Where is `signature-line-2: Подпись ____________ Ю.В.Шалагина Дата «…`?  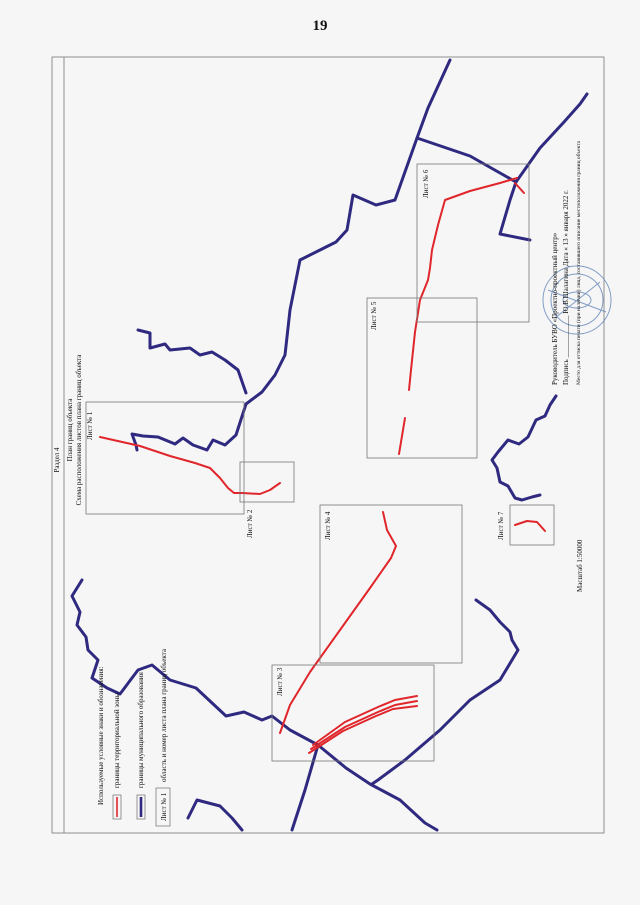 signature-line-2: Подпись ____________ Ю.В.Шалагина Дата «… is located at coordinates (566, 287).